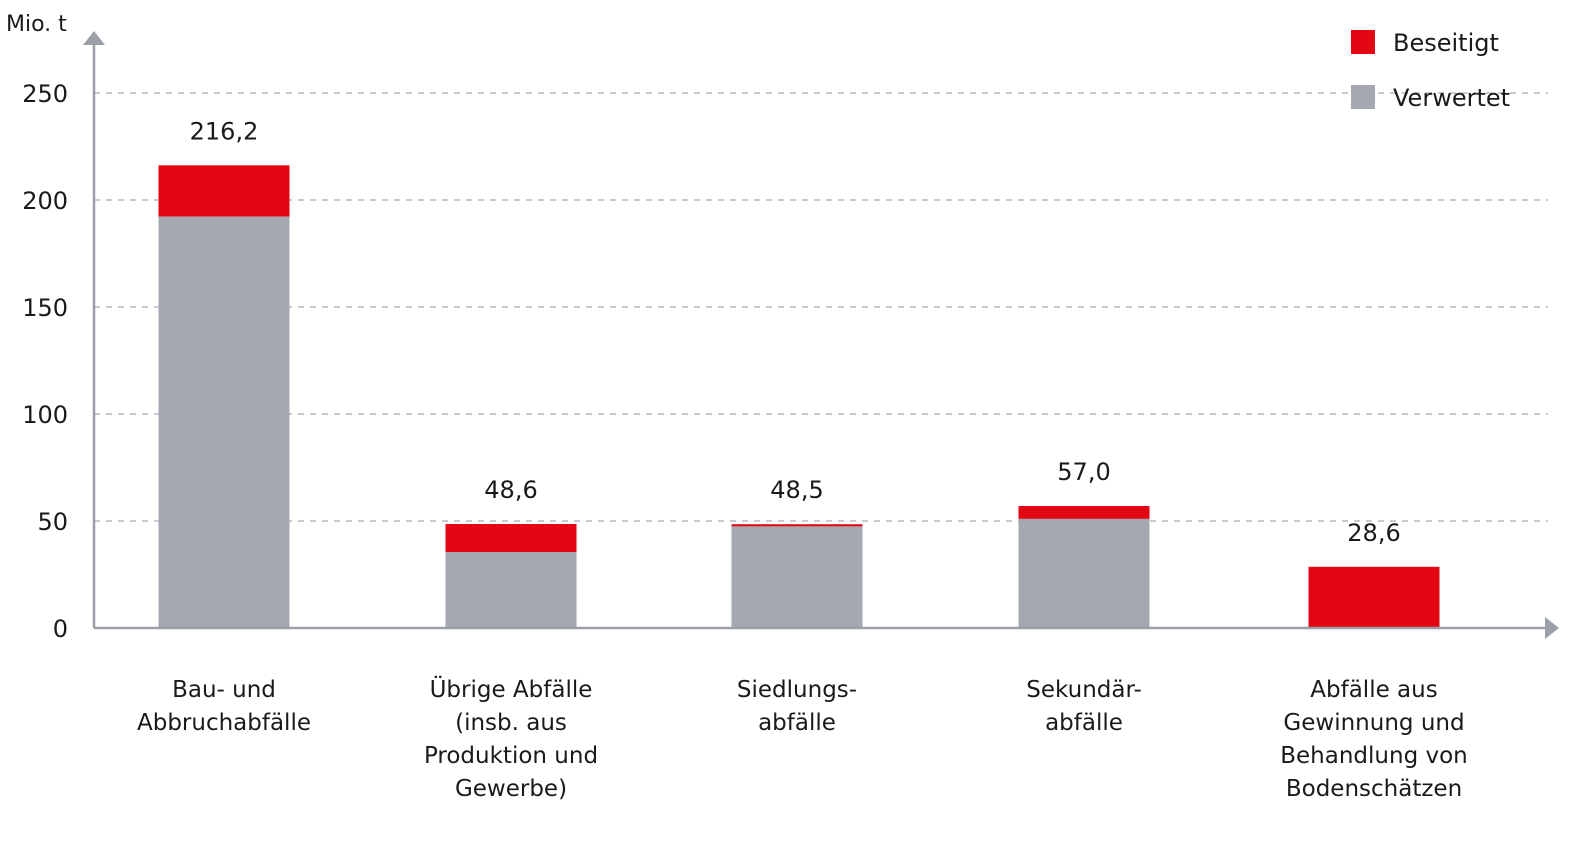 The image size is (1596, 842). What do you see at coordinates (1084, 706) in the screenshot?
I see `x-category-label: Sekundär- abfälle` at bounding box center [1084, 706].